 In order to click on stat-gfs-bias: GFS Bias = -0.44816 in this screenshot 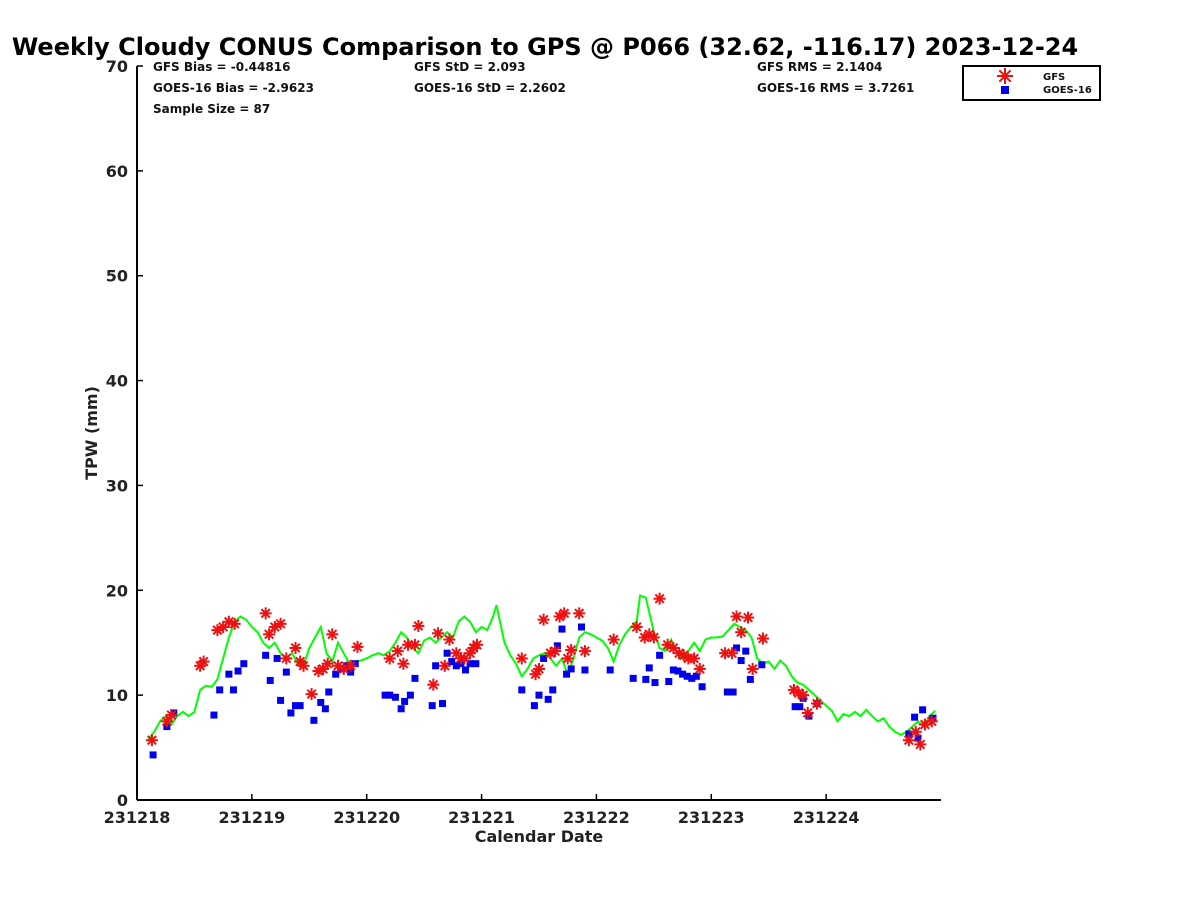, I will do `click(221, 67)`.